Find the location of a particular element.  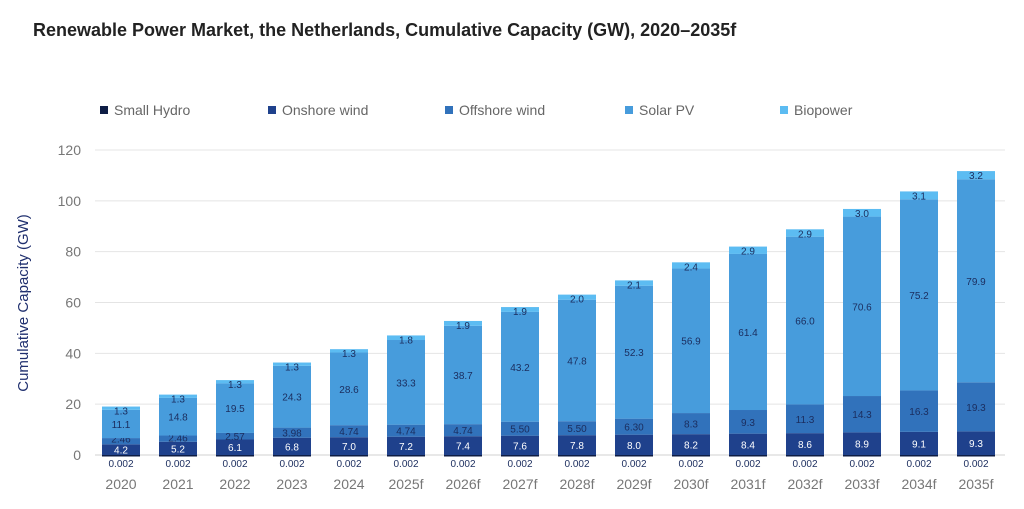

data-label: 9.1 is located at coordinates (919, 444).